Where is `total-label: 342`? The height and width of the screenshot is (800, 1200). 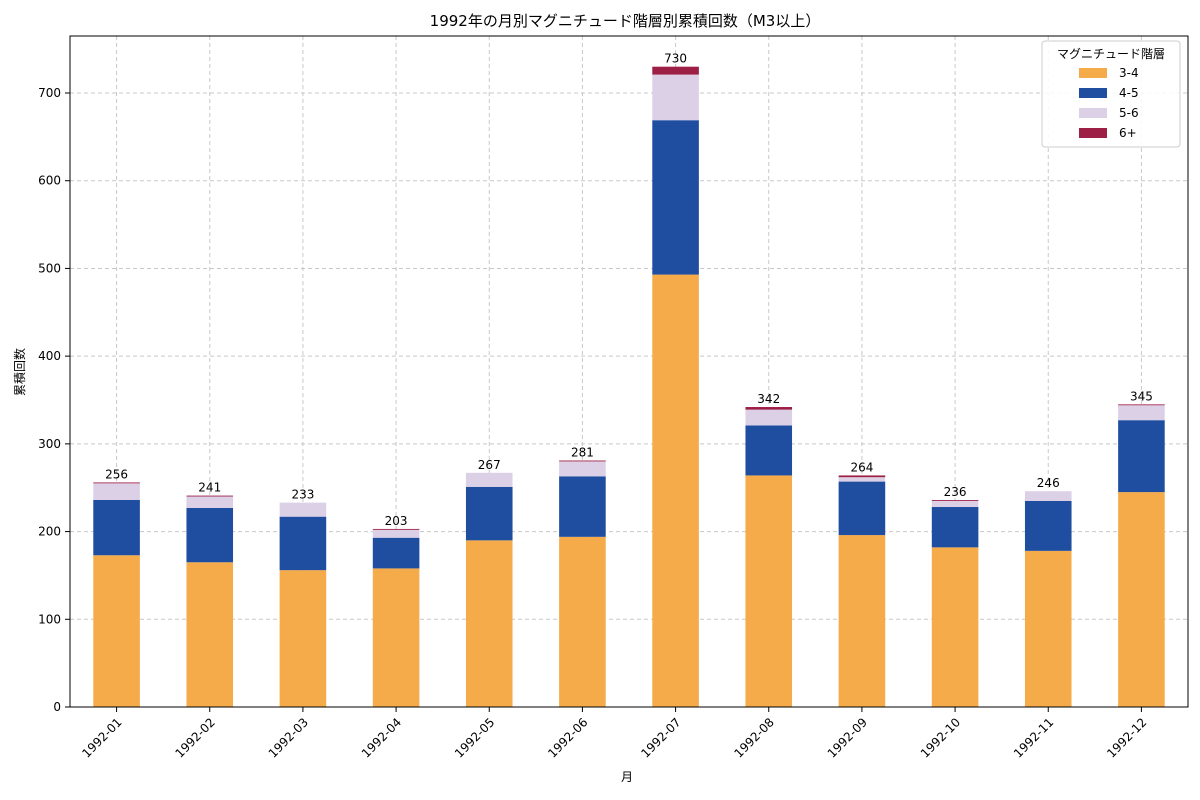
total-label: 342 is located at coordinates (768, 399).